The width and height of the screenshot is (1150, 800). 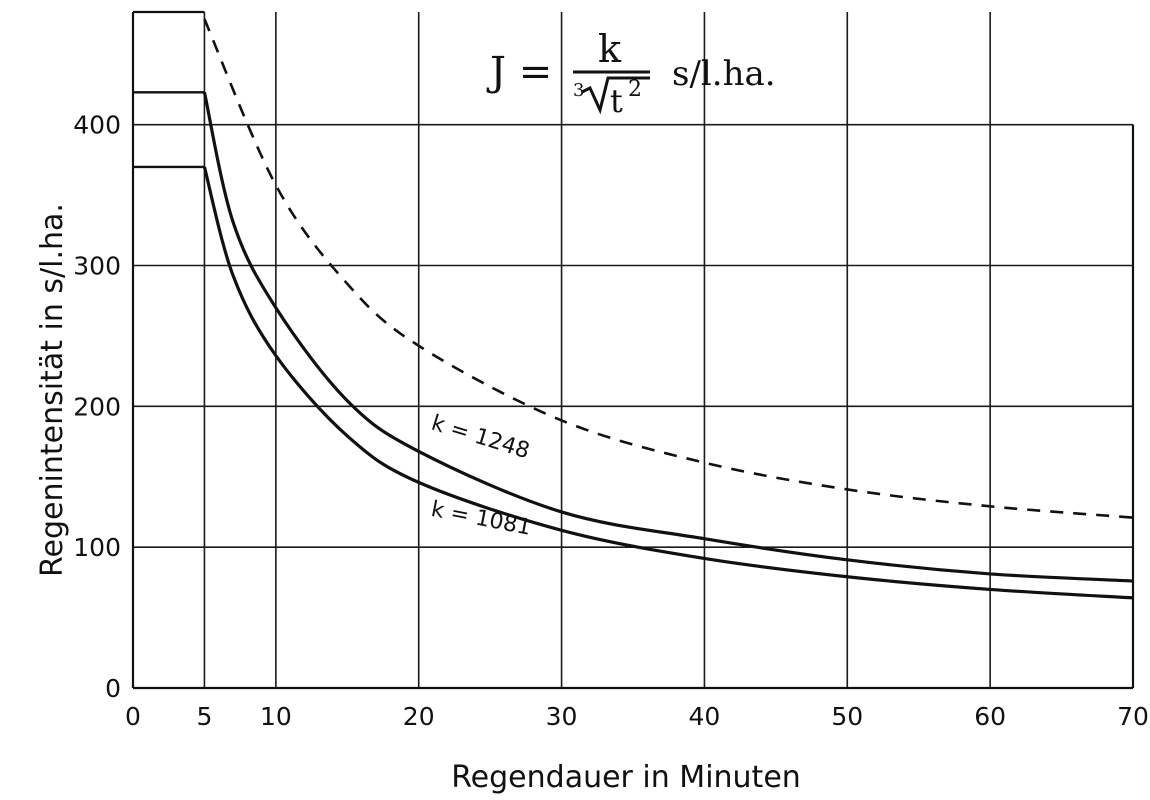 I want to click on formula-unit: s/l.ha., so click(x=724, y=74).